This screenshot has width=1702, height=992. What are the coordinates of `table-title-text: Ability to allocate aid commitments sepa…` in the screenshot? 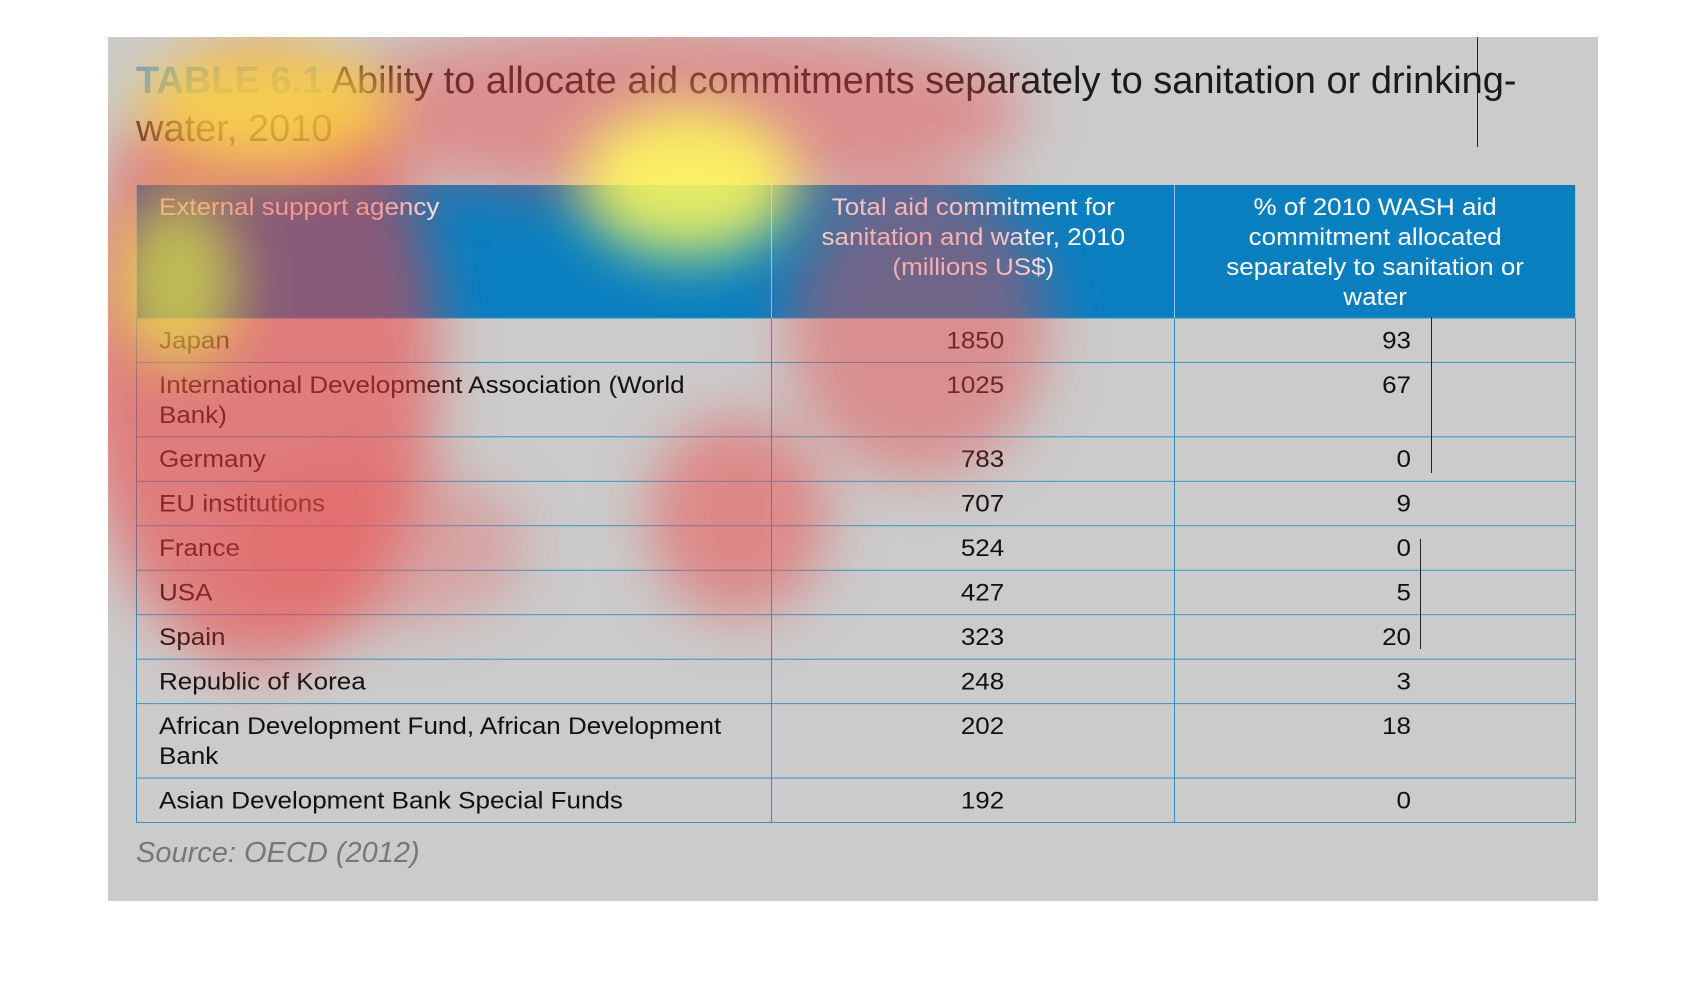 It's located at (826, 105).